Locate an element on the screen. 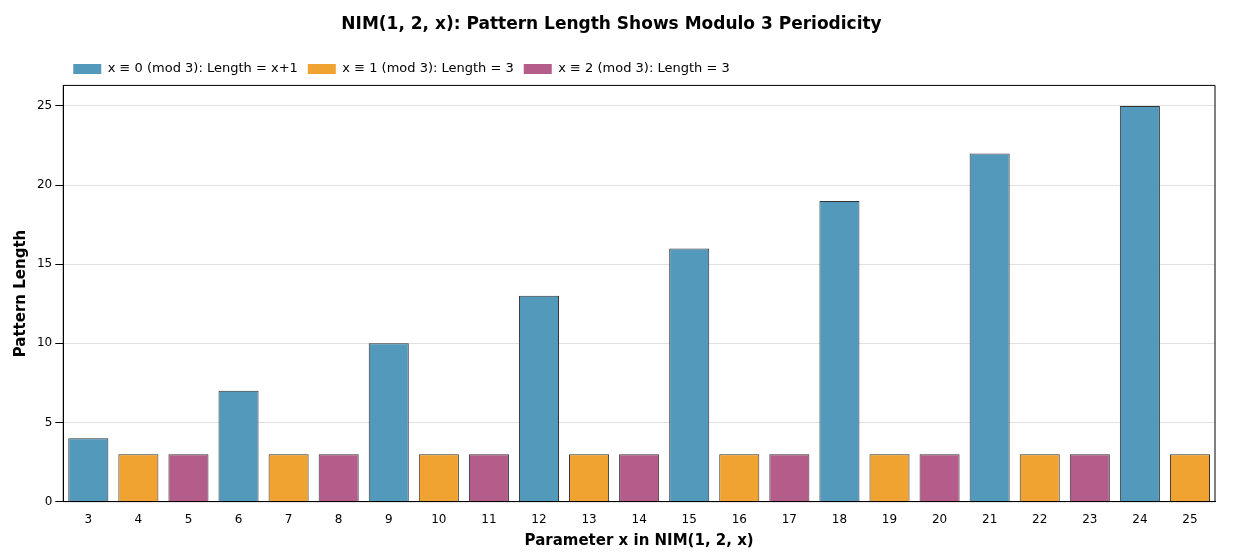  x-tick-label: 3 is located at coordinates (88, 518).